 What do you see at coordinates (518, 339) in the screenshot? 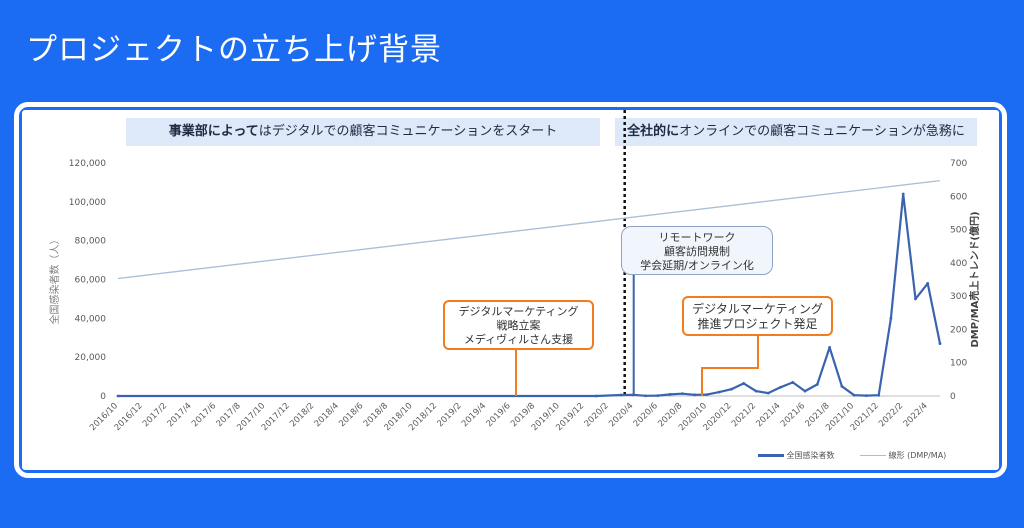
I see `callout-marketing-strategy-line3: メディヴィルさん支援` at bounding box center [518, 339].